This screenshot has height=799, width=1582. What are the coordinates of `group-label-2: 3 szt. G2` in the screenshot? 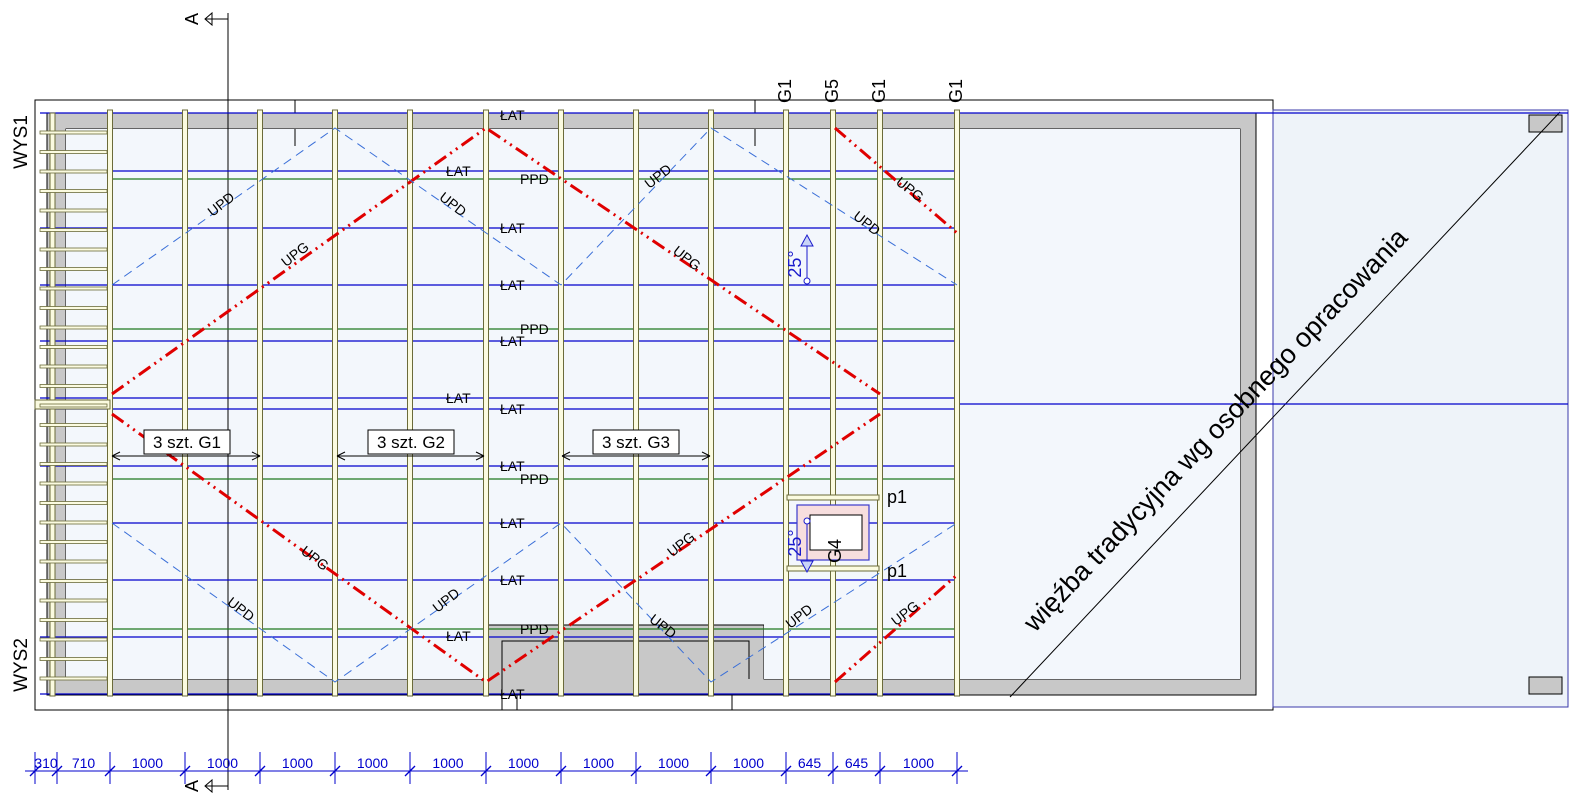 It's located at (411, 442).